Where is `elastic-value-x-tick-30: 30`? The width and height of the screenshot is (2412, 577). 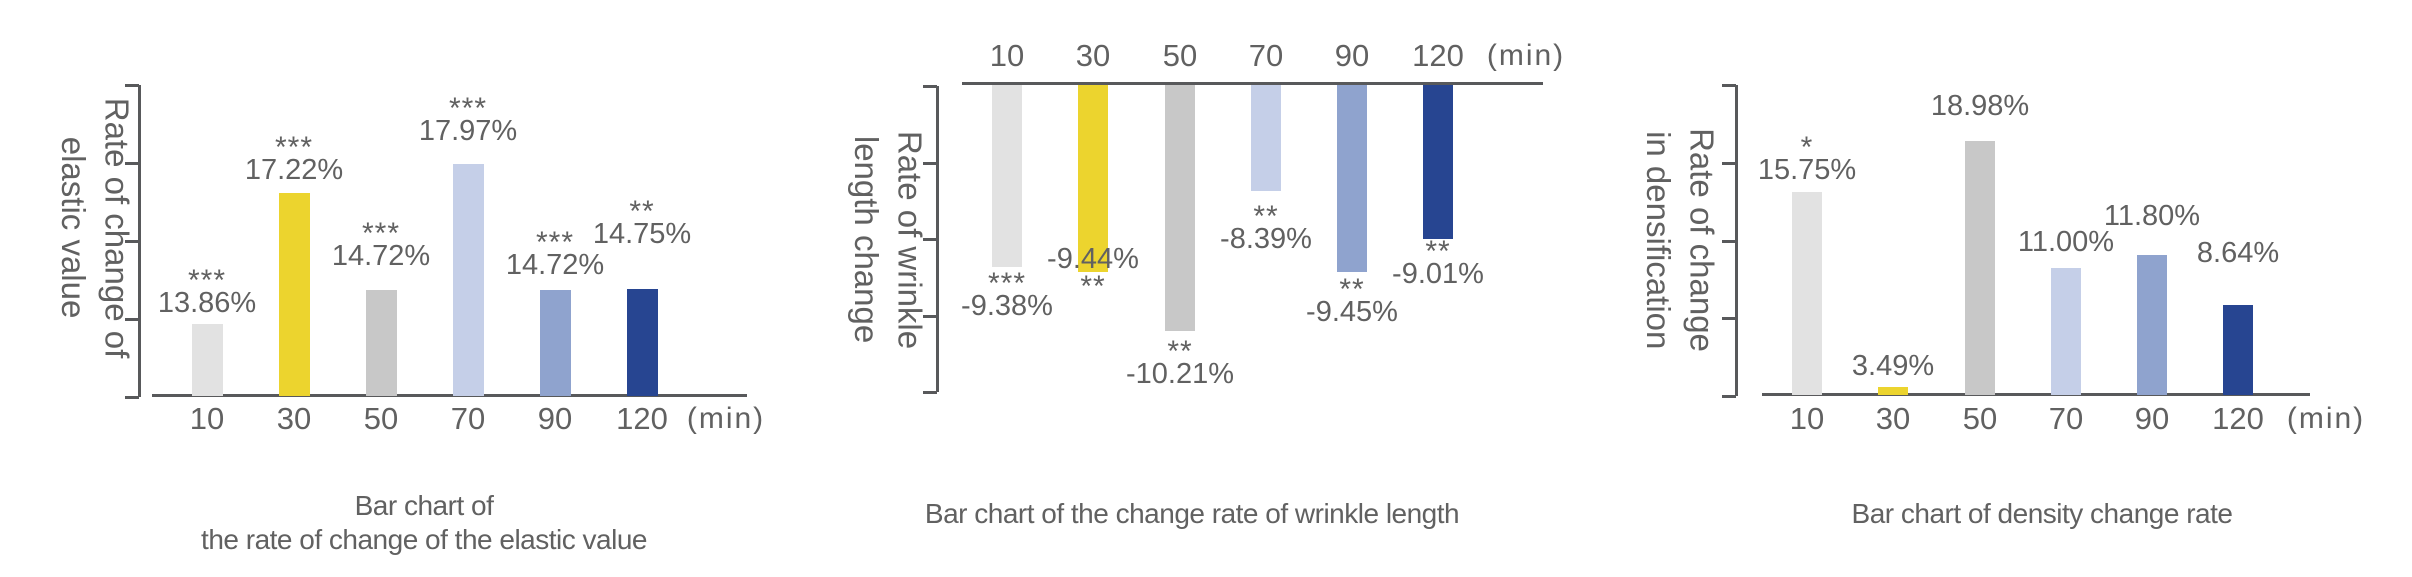
elastic-value-x-tick-30: 30 is located at coordinates (294, 418).